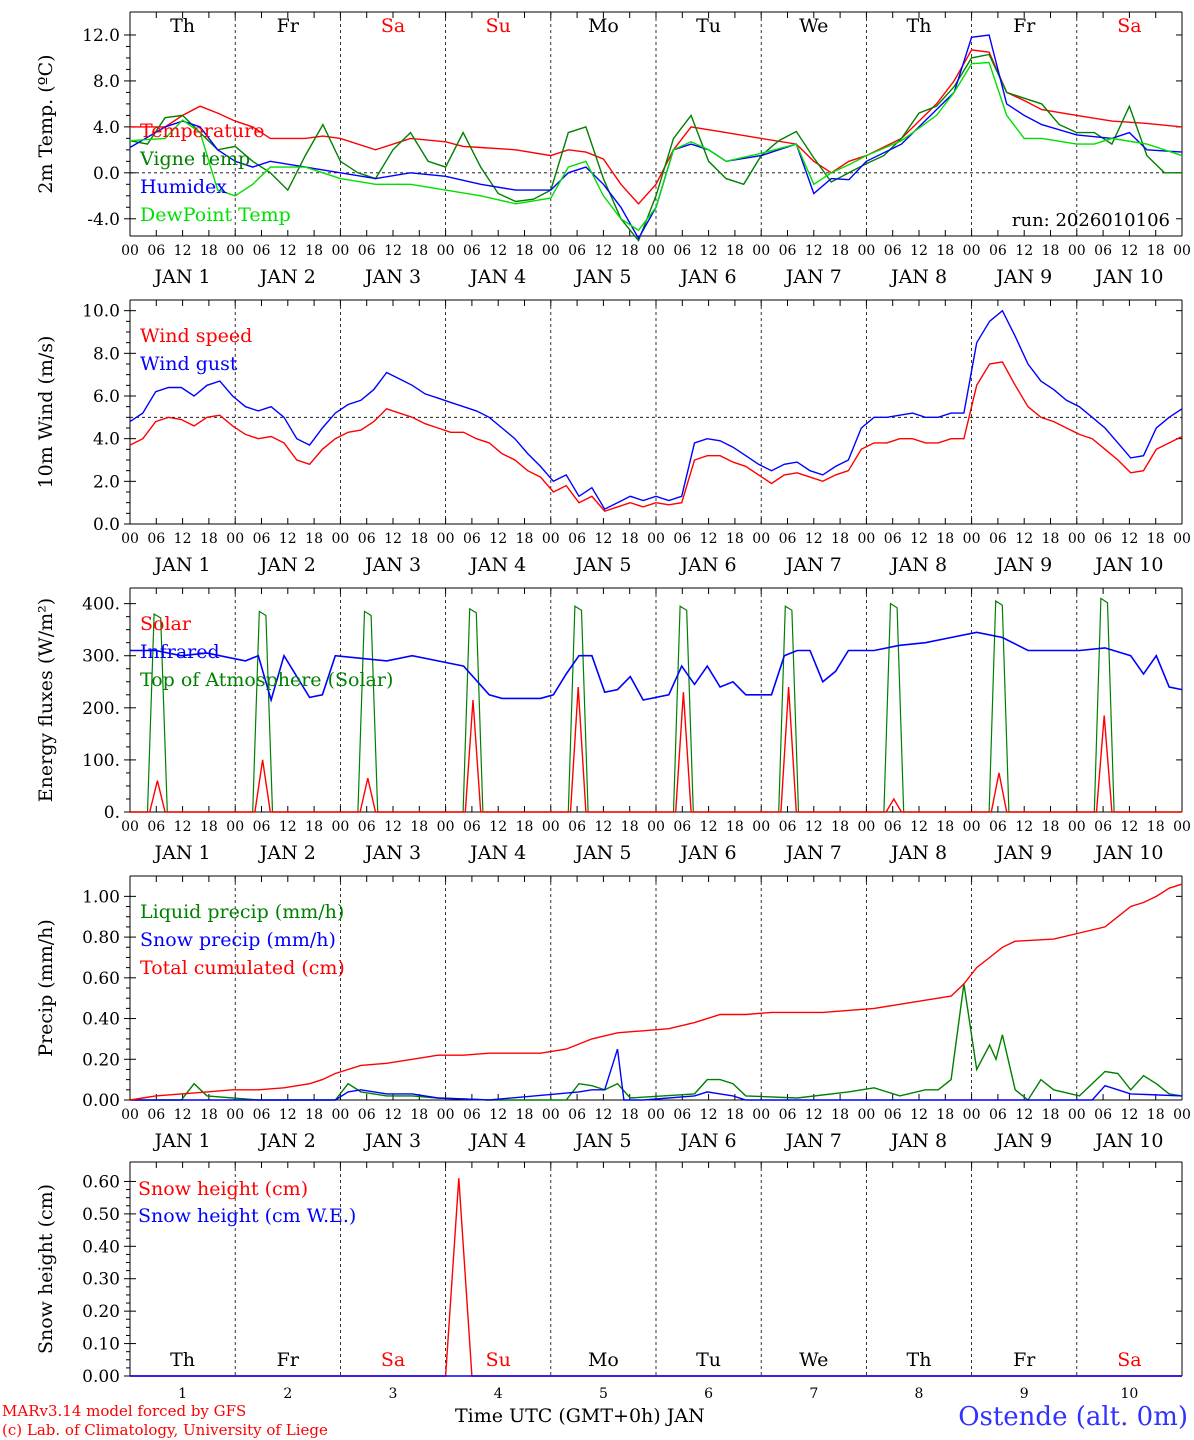  What do you see at coordinates (46, 123) in the screenshot?
I see `y-axis-label: 2m Temp. (ºC)` at bounding box center [46, 123].